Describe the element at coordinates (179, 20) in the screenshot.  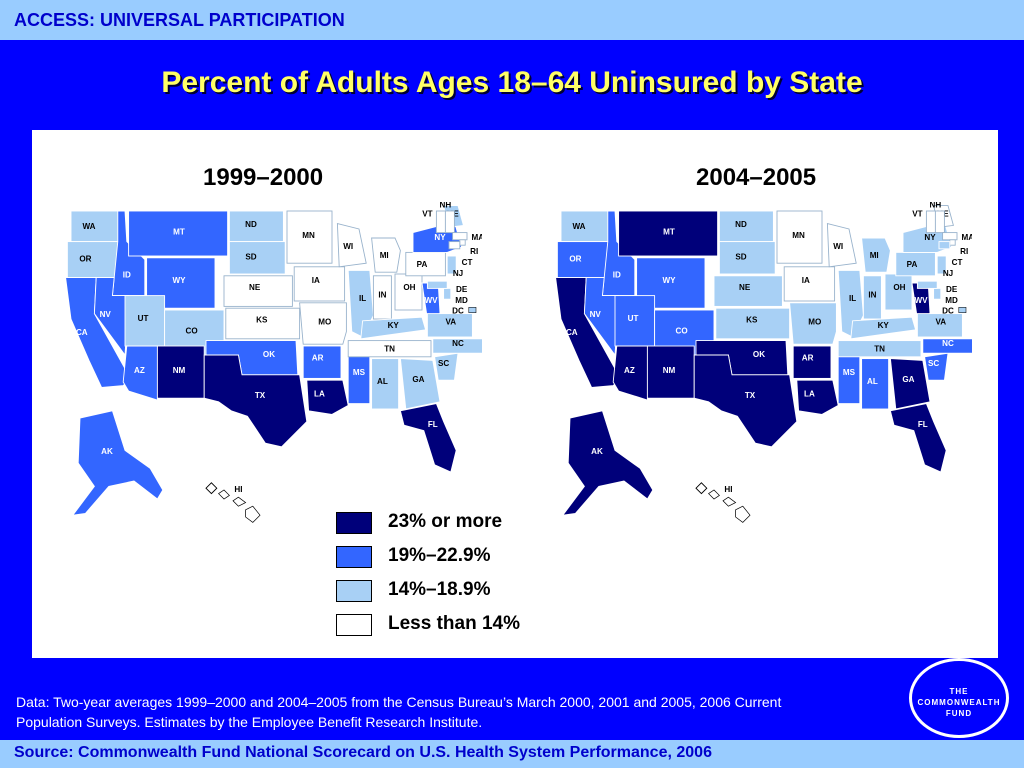
I see `section-label: ACCESS: UNIVERSAL PARTICIPATION` at that location.